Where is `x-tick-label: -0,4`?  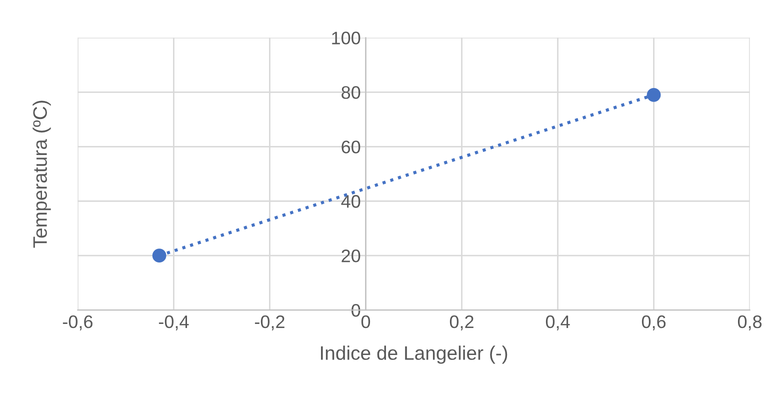
x-tick-label: -0,4 is located at coordinates (173, 322).